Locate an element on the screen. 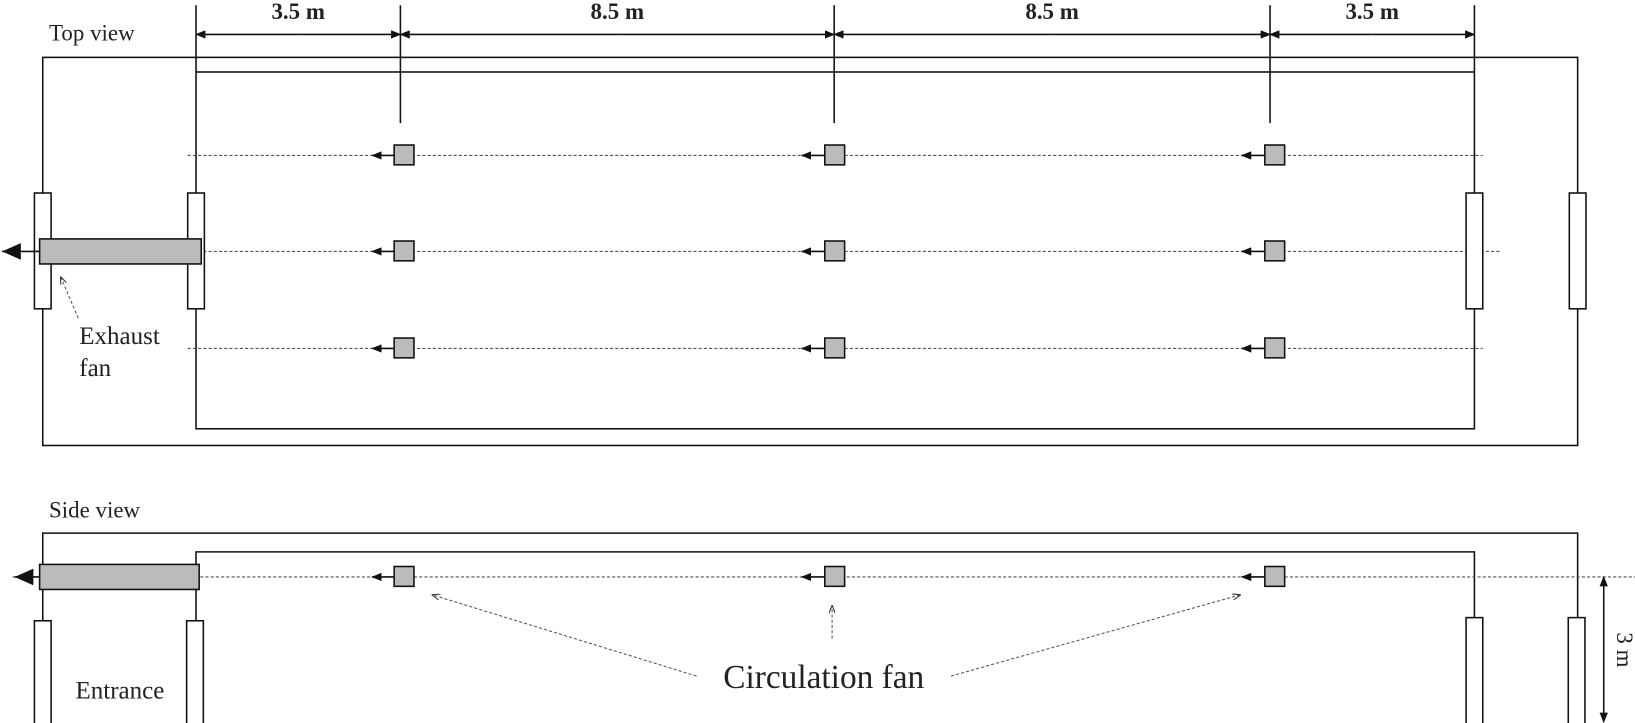  height-label: 3 m is located at coordinates (1623, 649).